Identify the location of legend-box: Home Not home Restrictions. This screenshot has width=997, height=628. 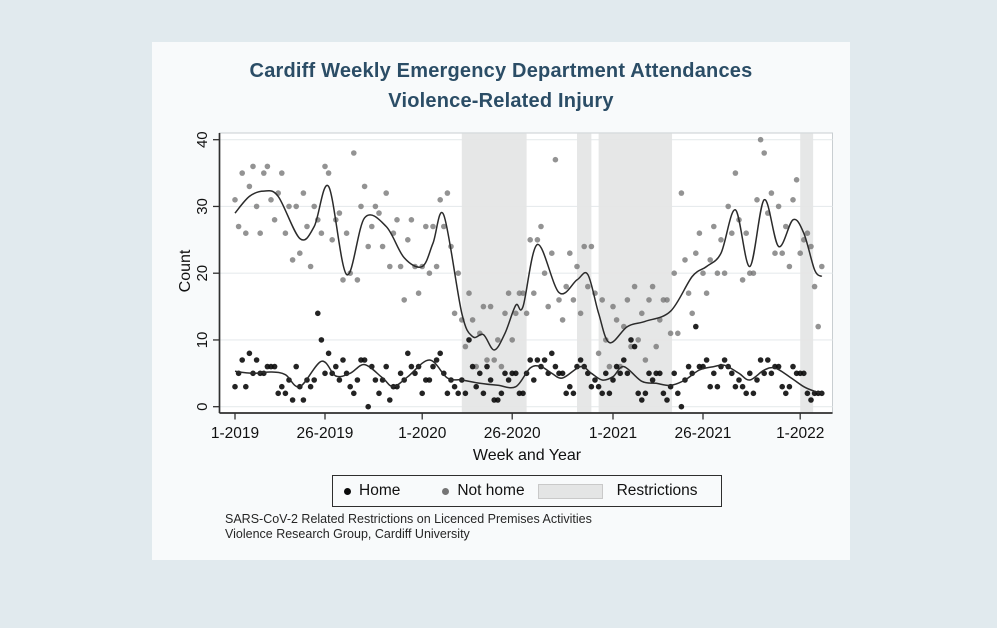
(527, 491).